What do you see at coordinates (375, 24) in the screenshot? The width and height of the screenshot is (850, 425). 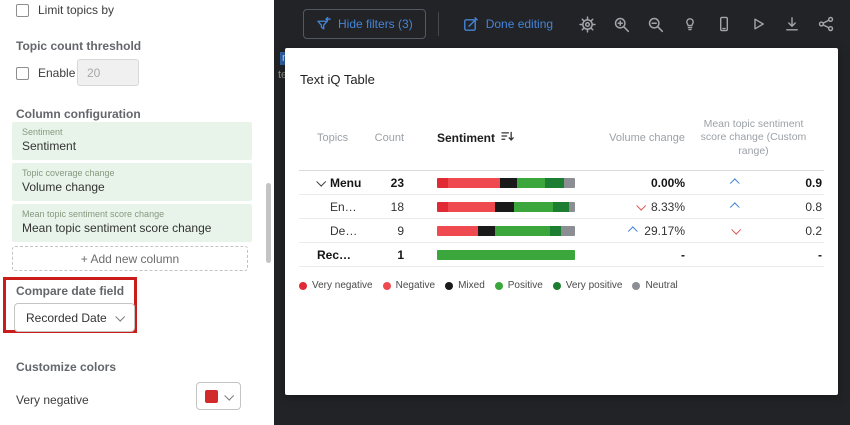 I see `hide-filters-label: Hide filters (3)` at bounding box center [375, 24].